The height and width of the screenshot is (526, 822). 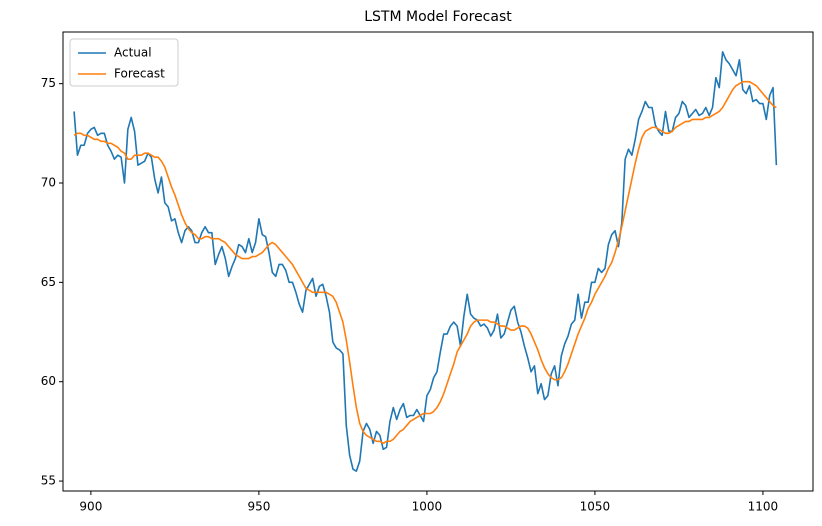 What do you see at coordinates (48, 183) in the screenshot?
I see `y-tick-label: 70` at bounding box center [48, 183].